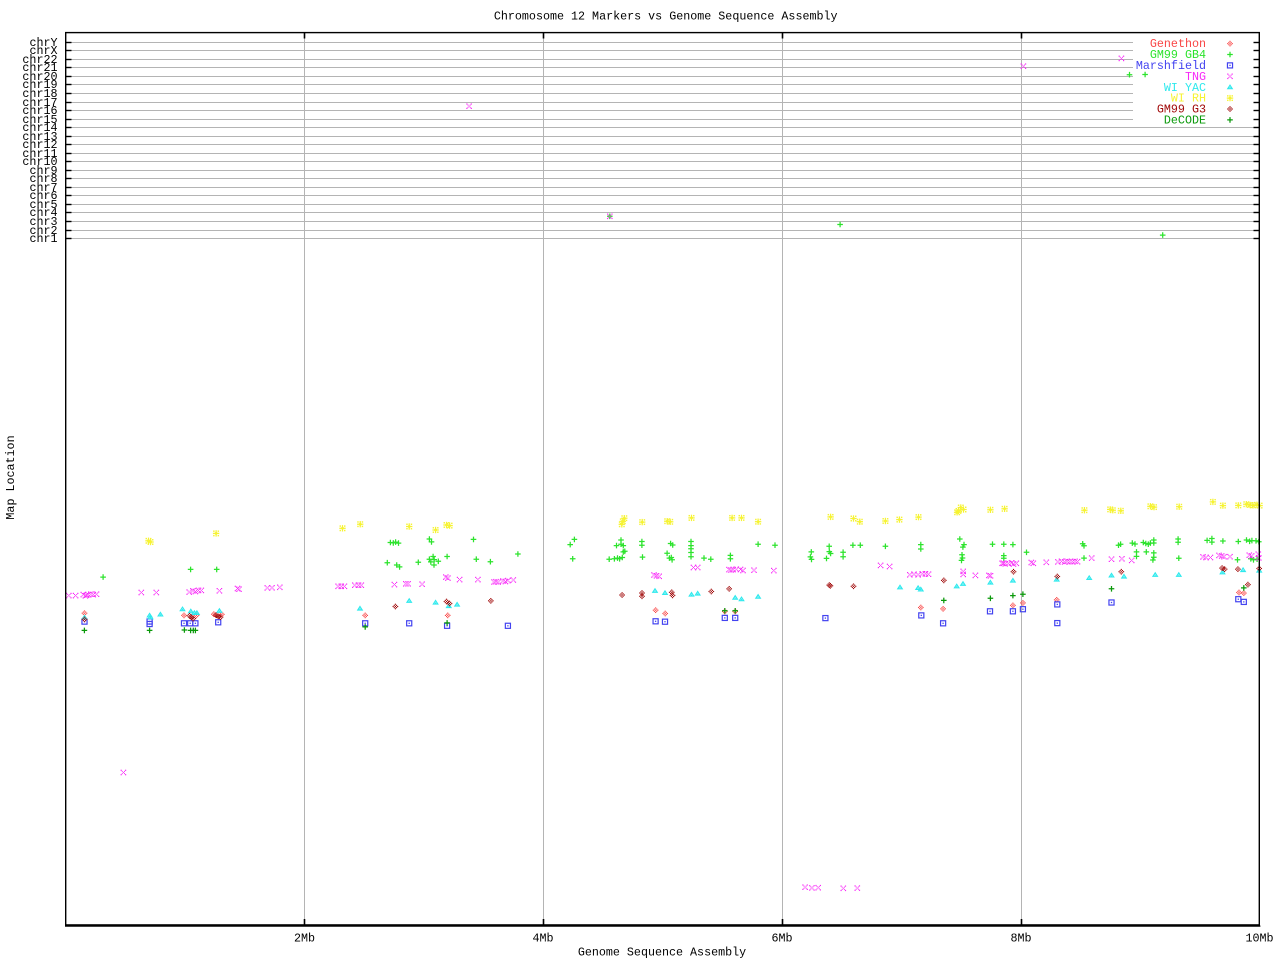  Describe the element at coordinates (39, 85) in the screenshot. I see `svg-text: chr19` at that location.